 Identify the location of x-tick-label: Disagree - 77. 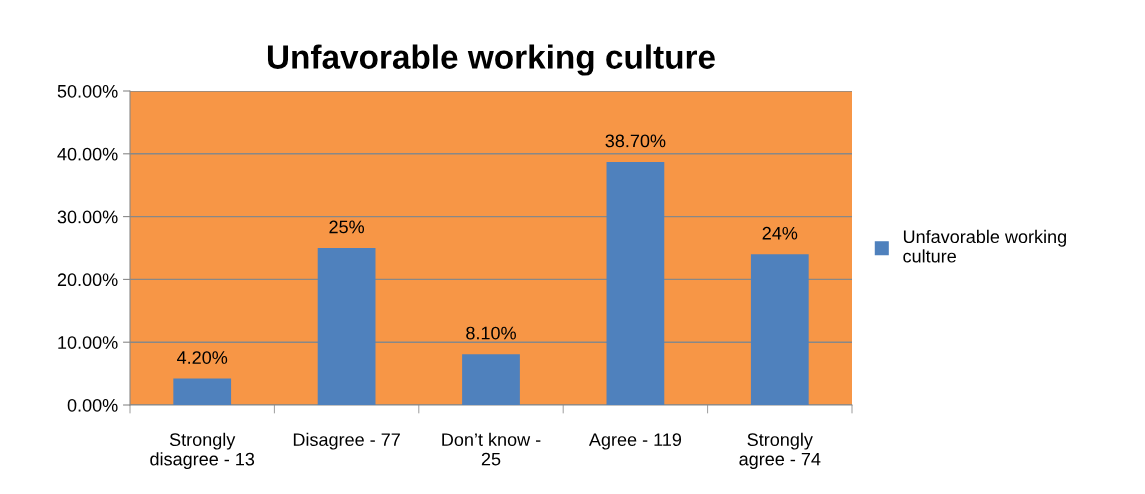
(346, 441).